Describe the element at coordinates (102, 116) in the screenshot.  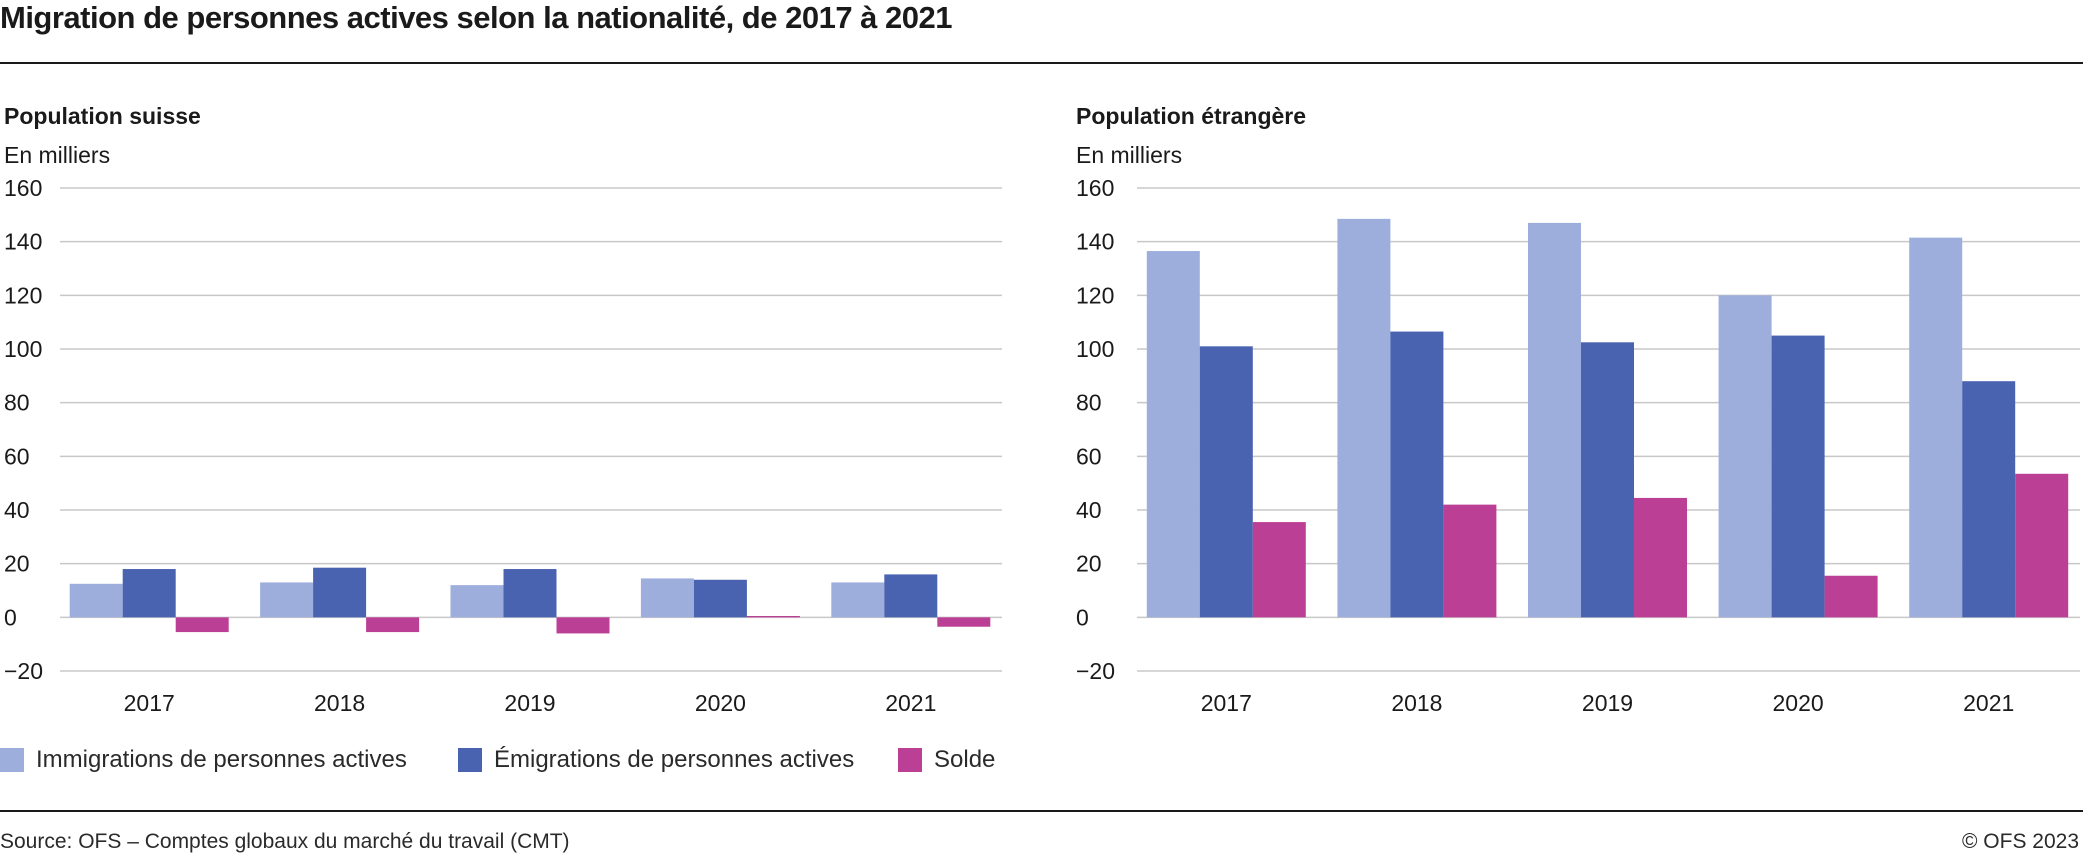
I see `panel-title: Population suisse` at that location.